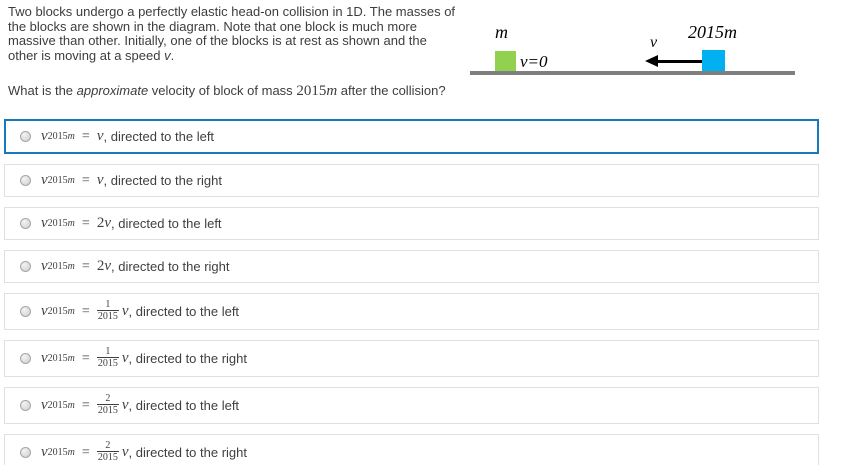 Image resolution: width=853 pixels, height=465 pixels. I want to click on option-row-5: v 2015m = 1 2015 v, directed to the left, so click(411, 311).